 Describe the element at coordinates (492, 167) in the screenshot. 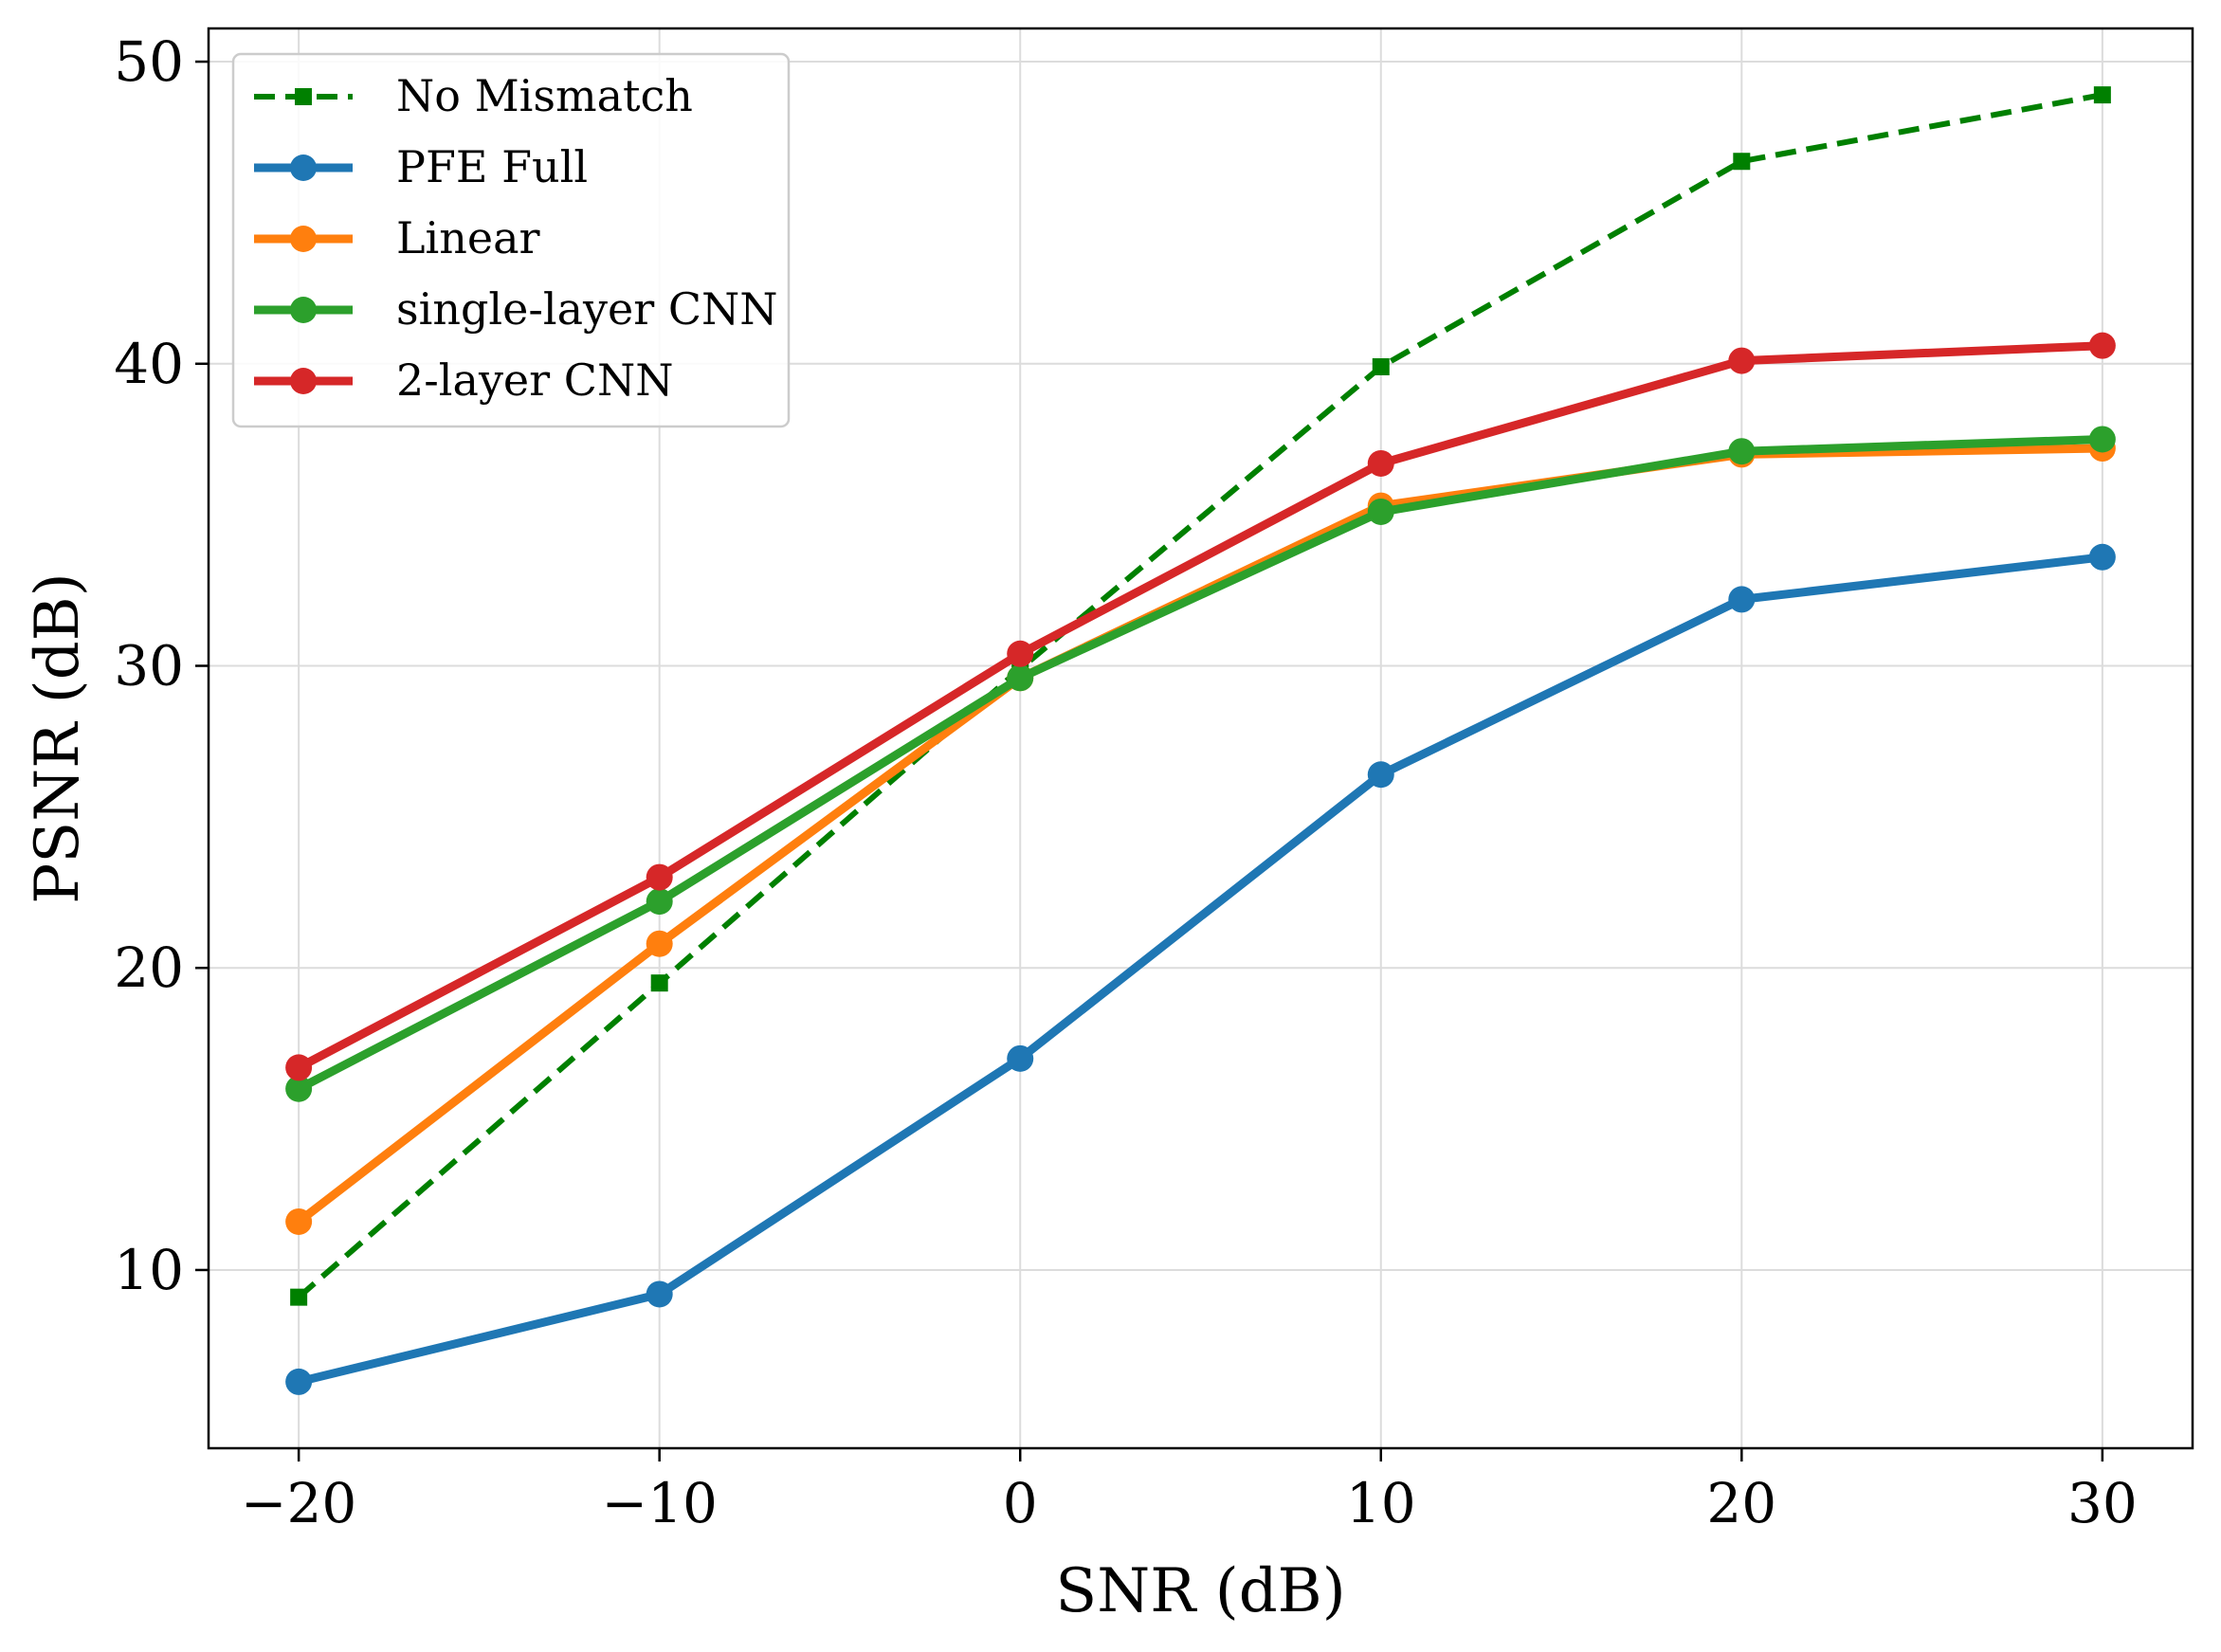

I see `legend-label: PFE Full` at that location.